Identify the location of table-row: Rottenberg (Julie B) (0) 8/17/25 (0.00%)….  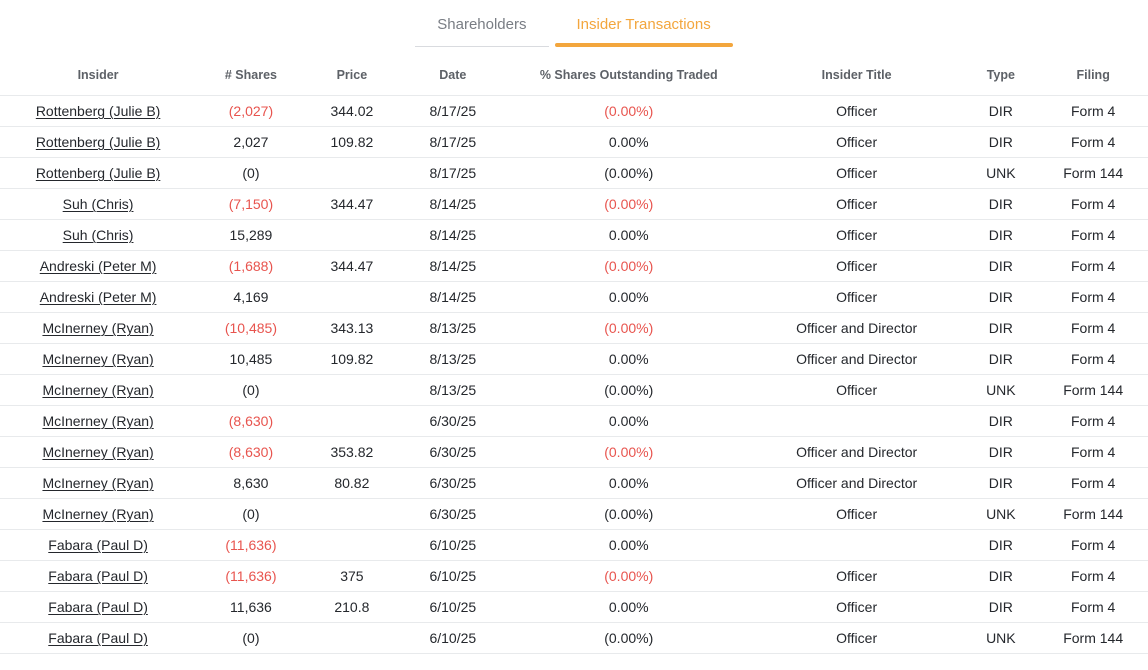
(574, 173).